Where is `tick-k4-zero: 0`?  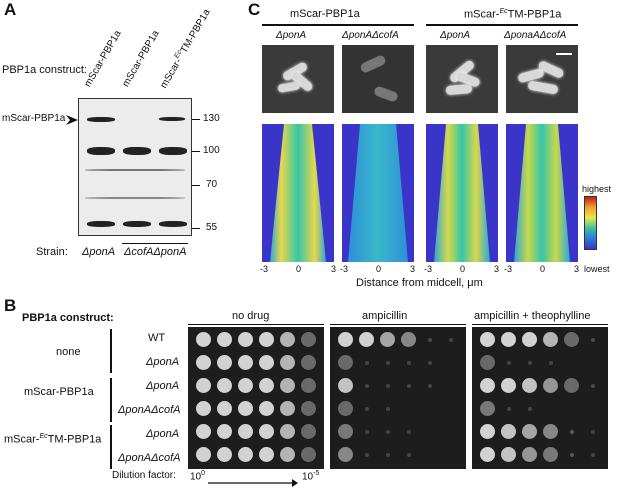
tick-k4-zero: 0 is located at coordinates (543, 269).